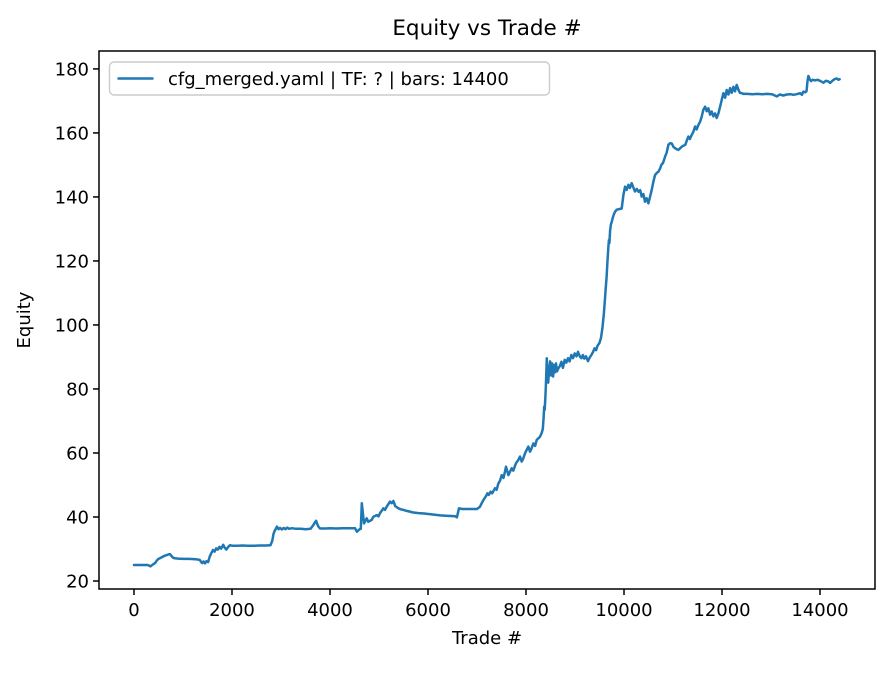  Describe the element at coordinates (133, 610) in the screenshot. I see `x-tick-label: 0` at that location.